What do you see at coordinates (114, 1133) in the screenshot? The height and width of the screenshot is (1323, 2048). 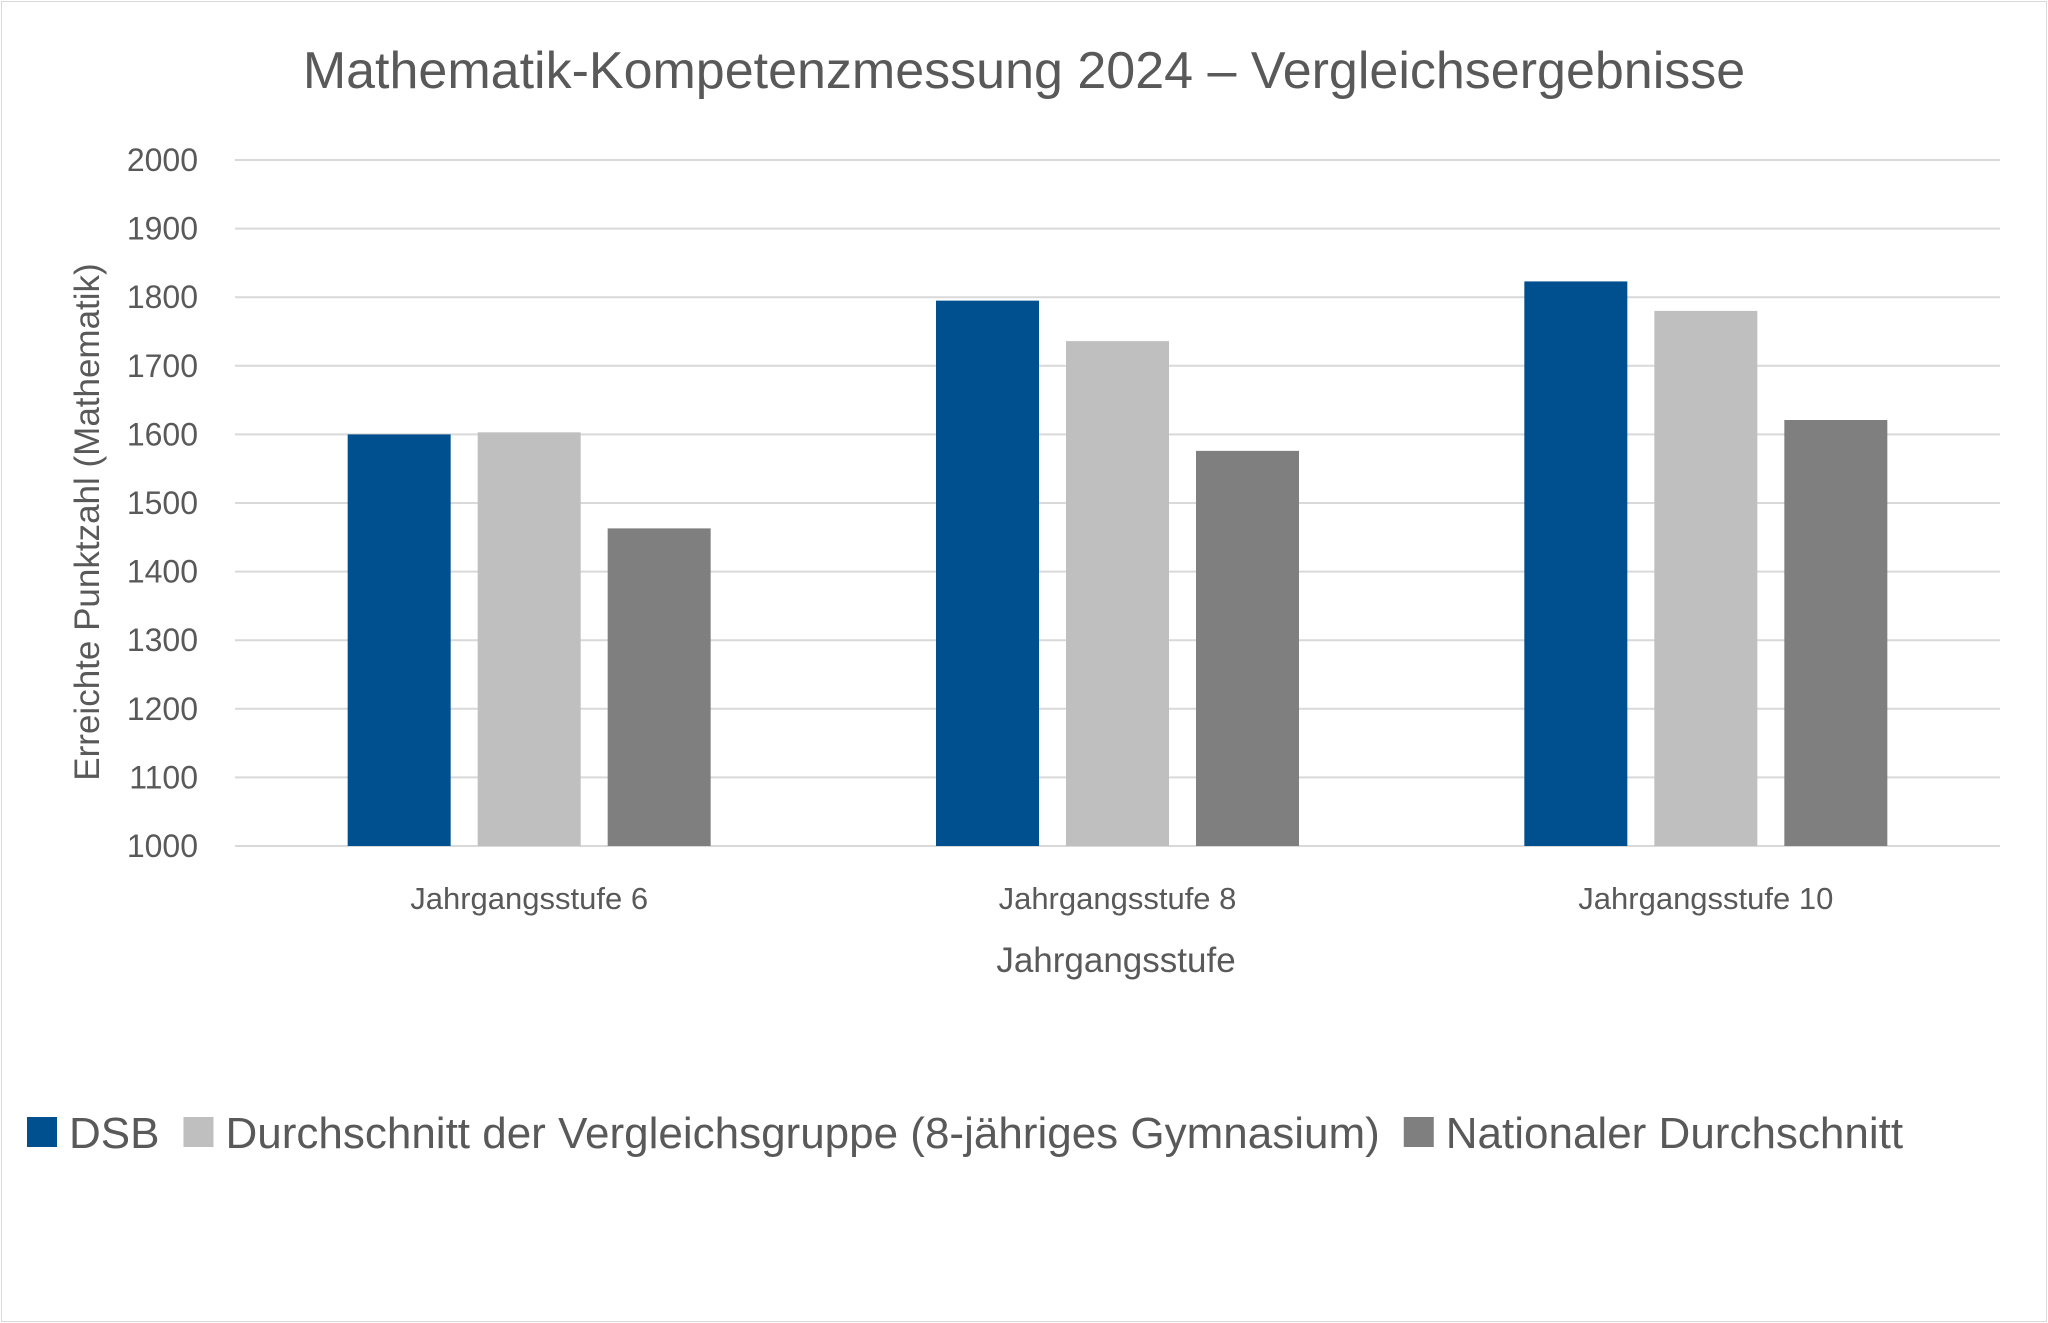 I see `legend-label: DSB` at bounding box center [114, 1133].